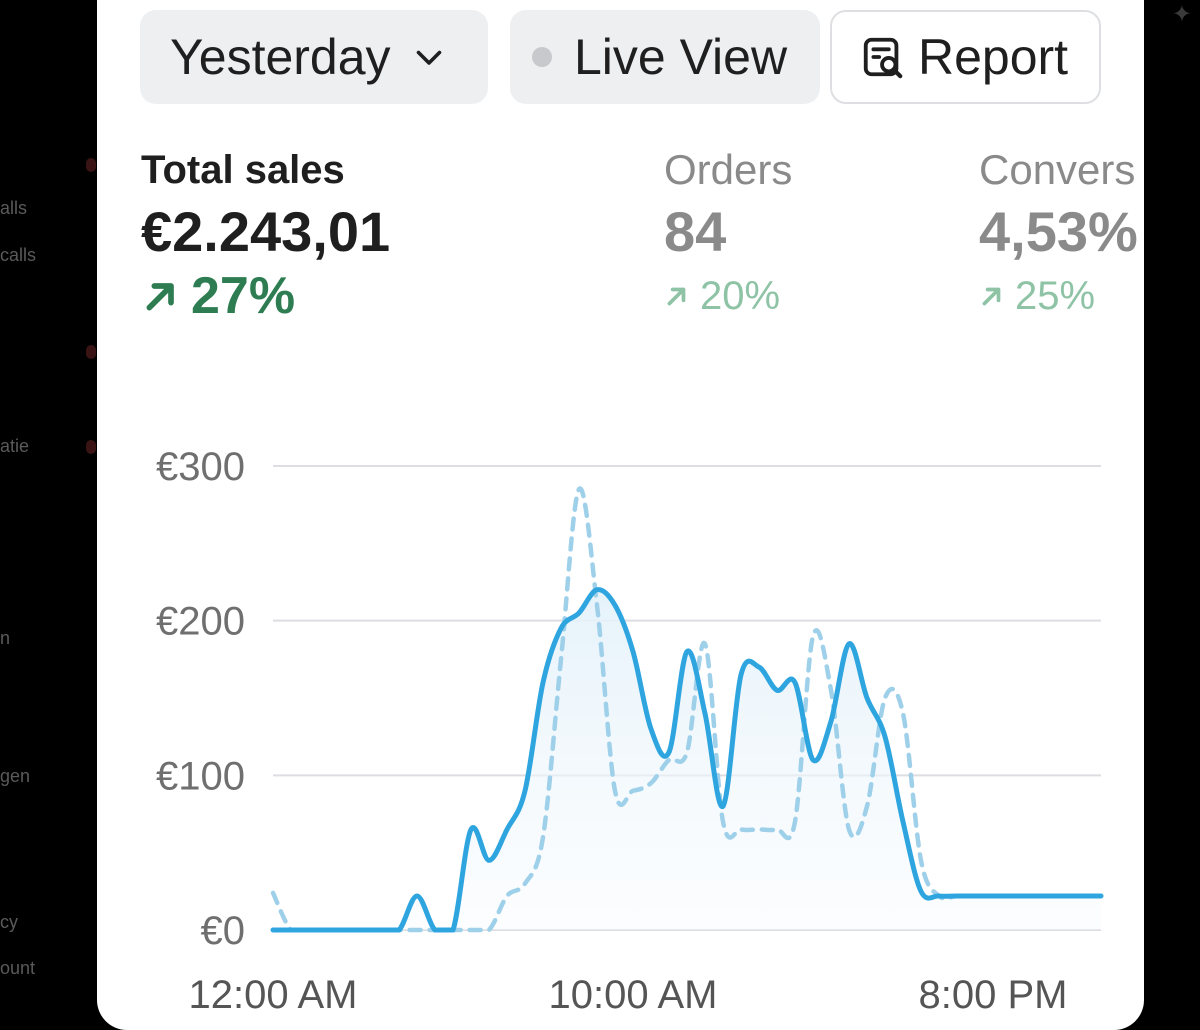 The image size is (1200, 1030). I want to click on x-tick-label: 12:00 AM, so click(272, 995).